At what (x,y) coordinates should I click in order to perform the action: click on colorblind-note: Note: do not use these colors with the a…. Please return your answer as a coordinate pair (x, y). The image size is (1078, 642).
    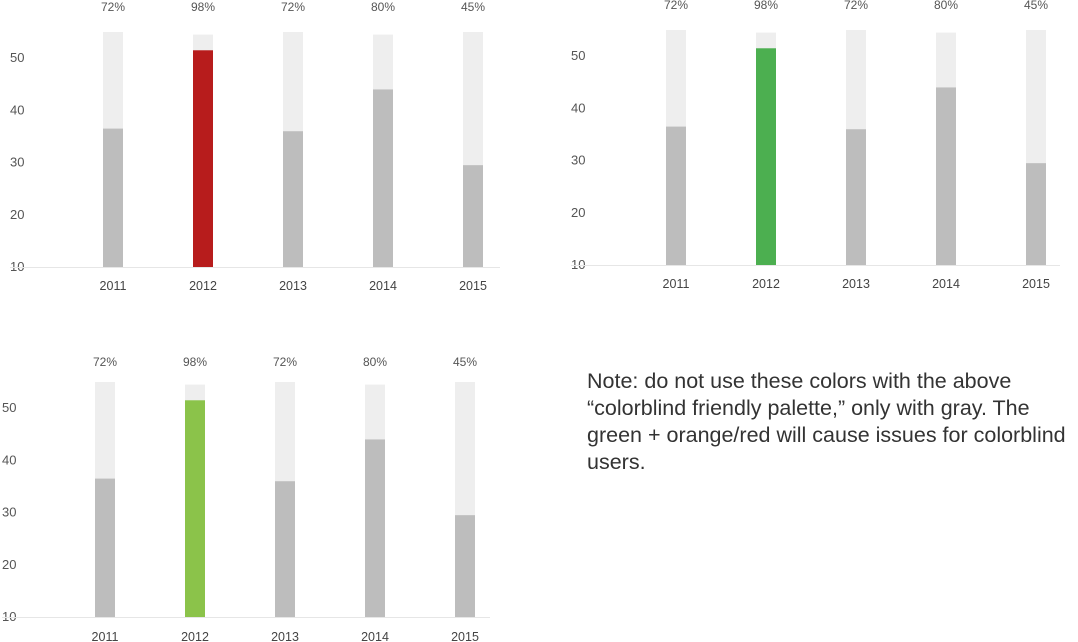
    Looking at the image, I should click on (826, 421).